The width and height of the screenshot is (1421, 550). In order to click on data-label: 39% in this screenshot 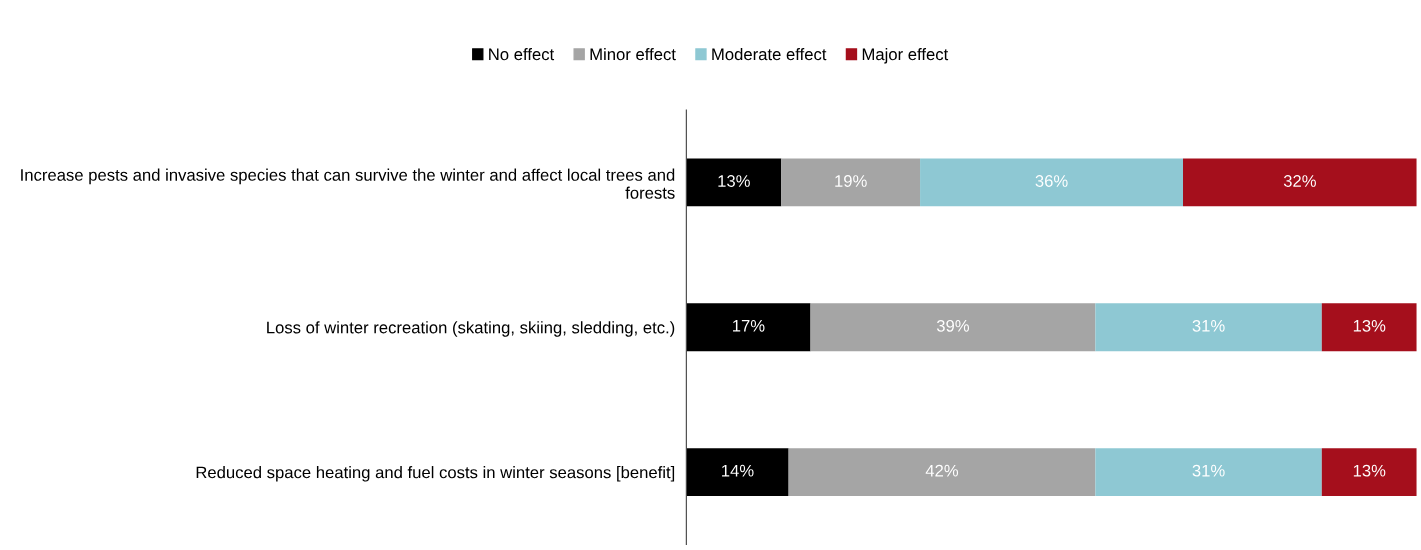, I will do `click(953, 325)`.